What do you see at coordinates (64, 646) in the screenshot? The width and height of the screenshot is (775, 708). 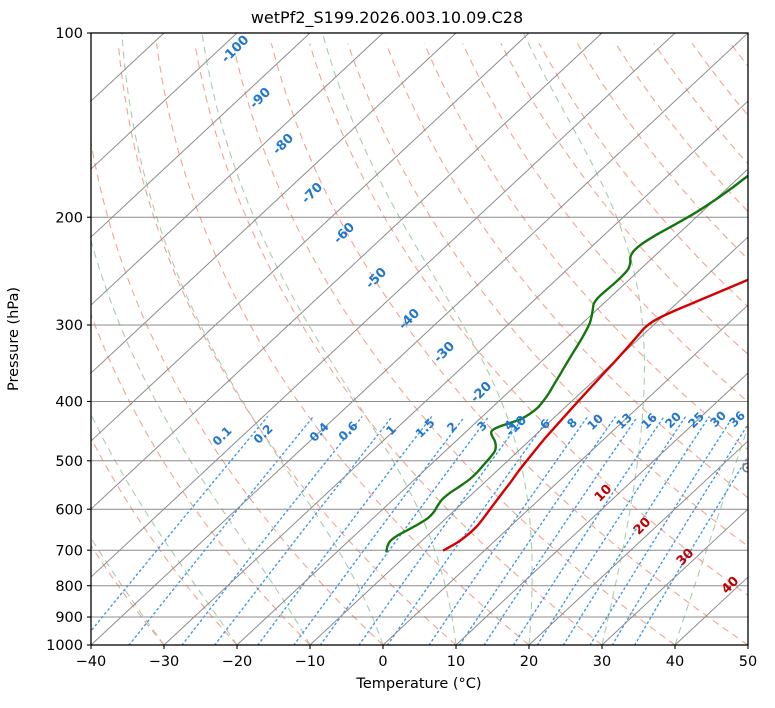 I see `ytick-label-1000: 1000` at bounding box center [64, 646].